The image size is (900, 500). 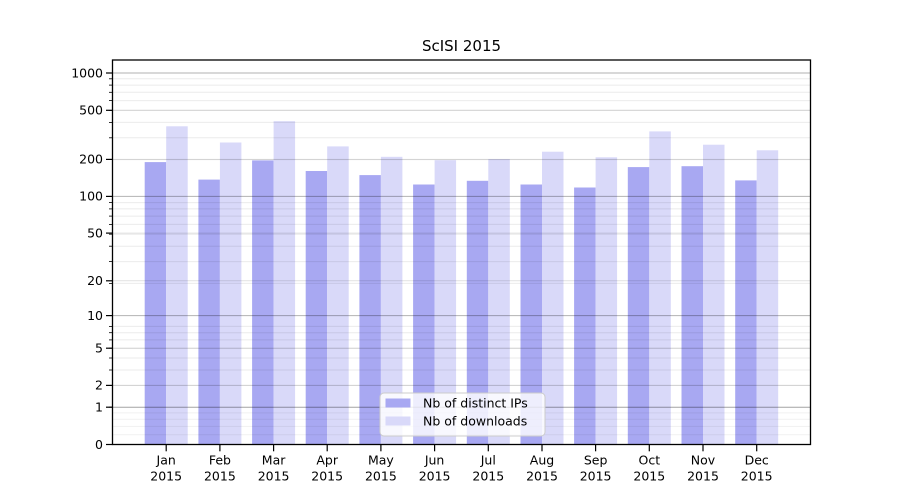 I want to click on x-tick-label-aug: Aug, so click(x=542, y=460).